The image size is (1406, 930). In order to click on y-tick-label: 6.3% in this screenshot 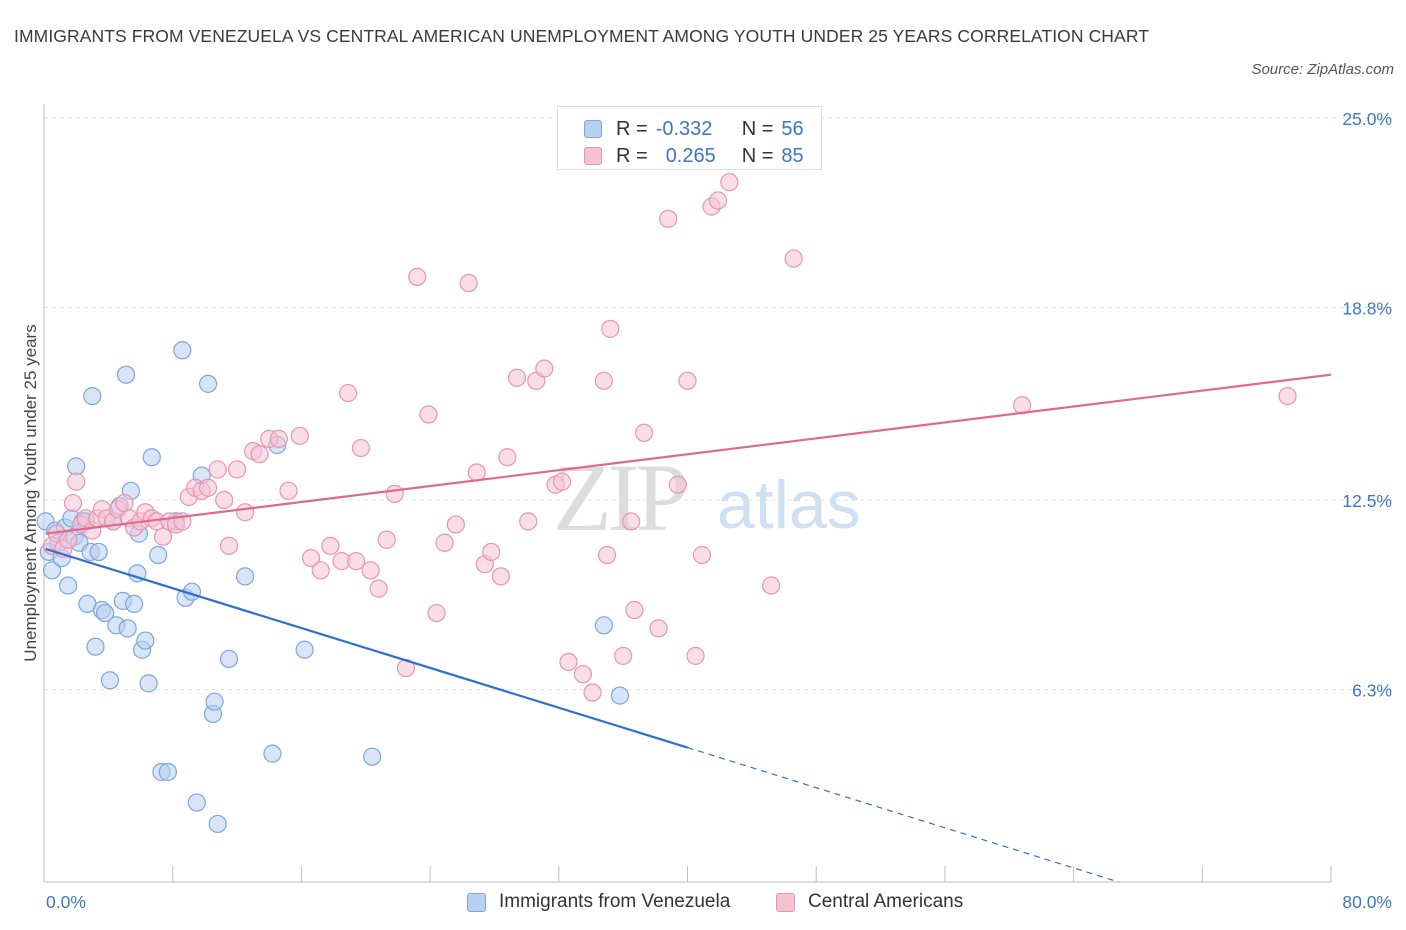, I will do `click(1372, 690)`.